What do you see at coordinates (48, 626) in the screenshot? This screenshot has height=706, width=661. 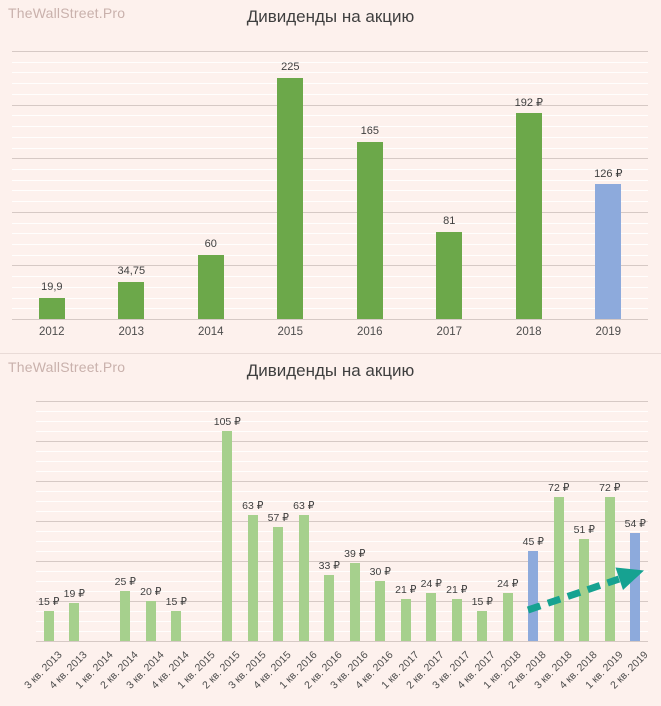 I see `bar-3-кв-2013` at bounding box center [48, 626].